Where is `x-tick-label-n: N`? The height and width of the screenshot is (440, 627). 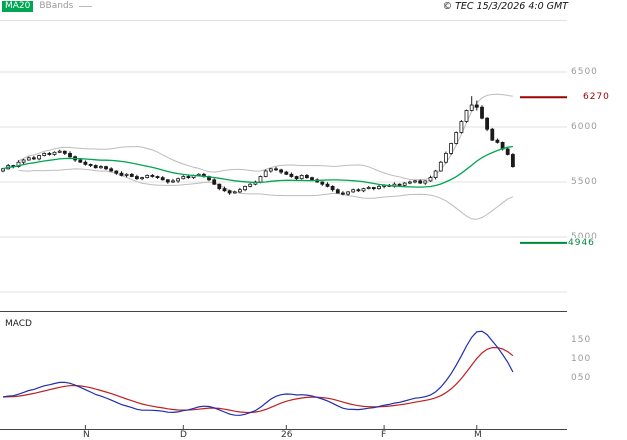 x-tick-label-n: N is located at coordinates (86, 435).